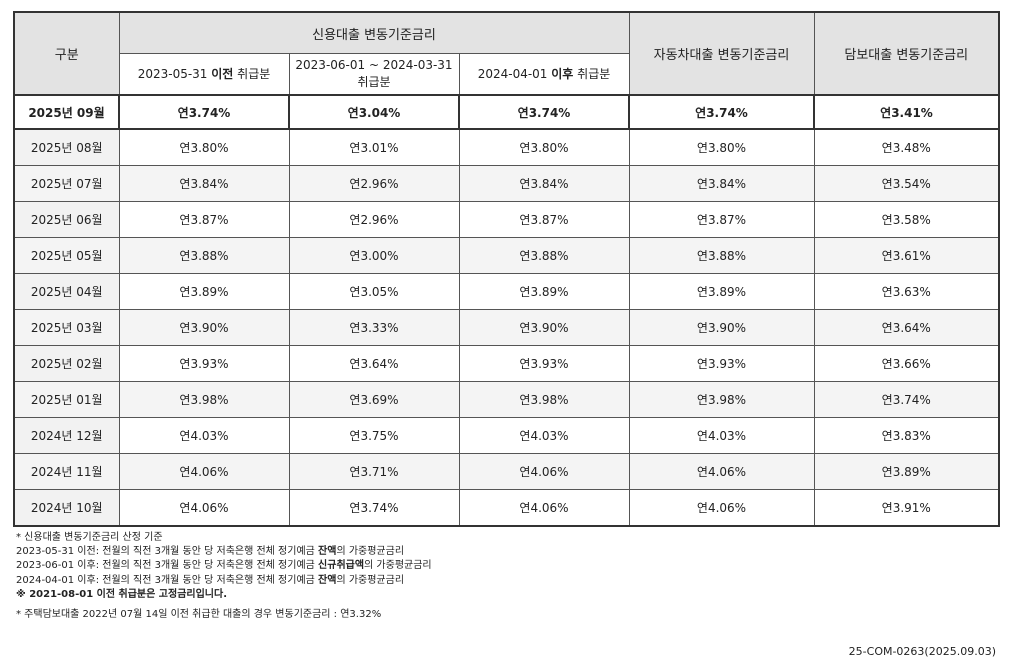  I want to click on table-row: 2024년 10월 연4.06% 연3.74% 연4.06% 연4.06% 연3.91%, so click(506, 508).